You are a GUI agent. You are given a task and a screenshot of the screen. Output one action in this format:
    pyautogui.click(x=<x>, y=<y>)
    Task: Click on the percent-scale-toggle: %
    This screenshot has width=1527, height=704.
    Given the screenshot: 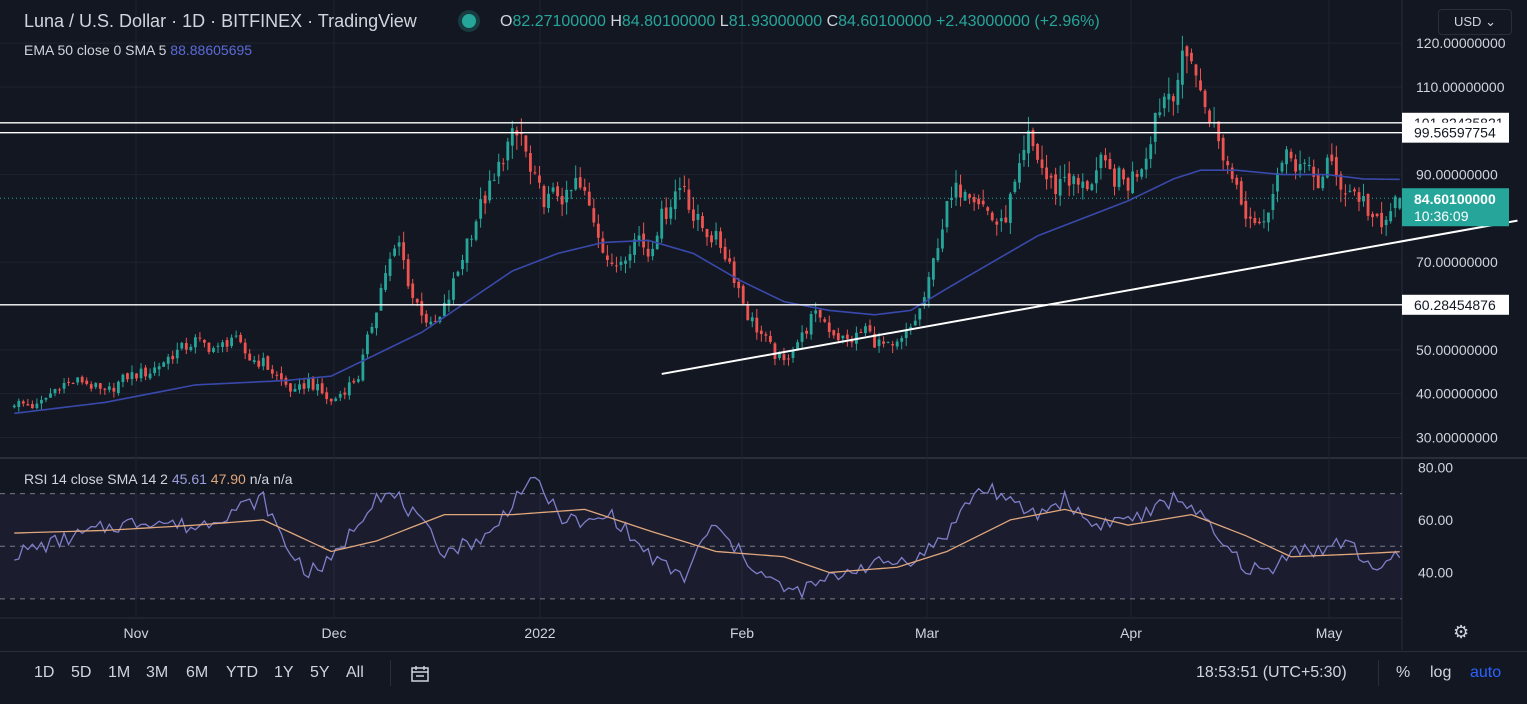 What is the action you would take?
    pyautogui.click(x=1403, y=672)
    